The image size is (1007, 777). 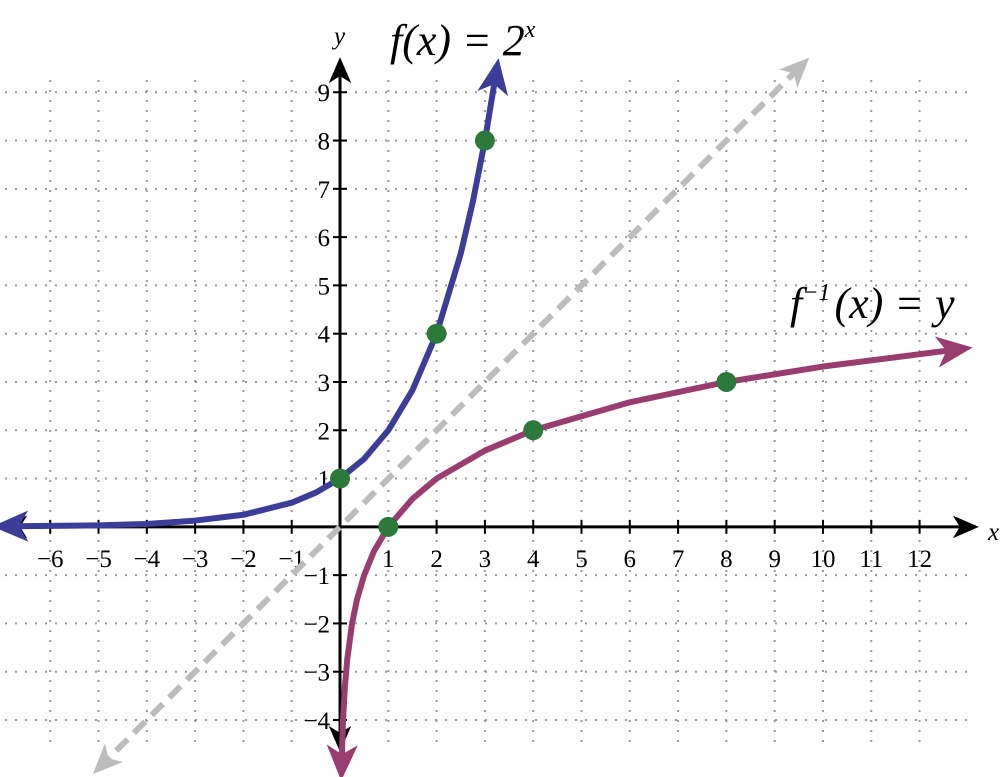 What do you see at coordinates (50, 559) in the screenshot?
I see `x-tick-label: −6` at bounding box center [50, 559].